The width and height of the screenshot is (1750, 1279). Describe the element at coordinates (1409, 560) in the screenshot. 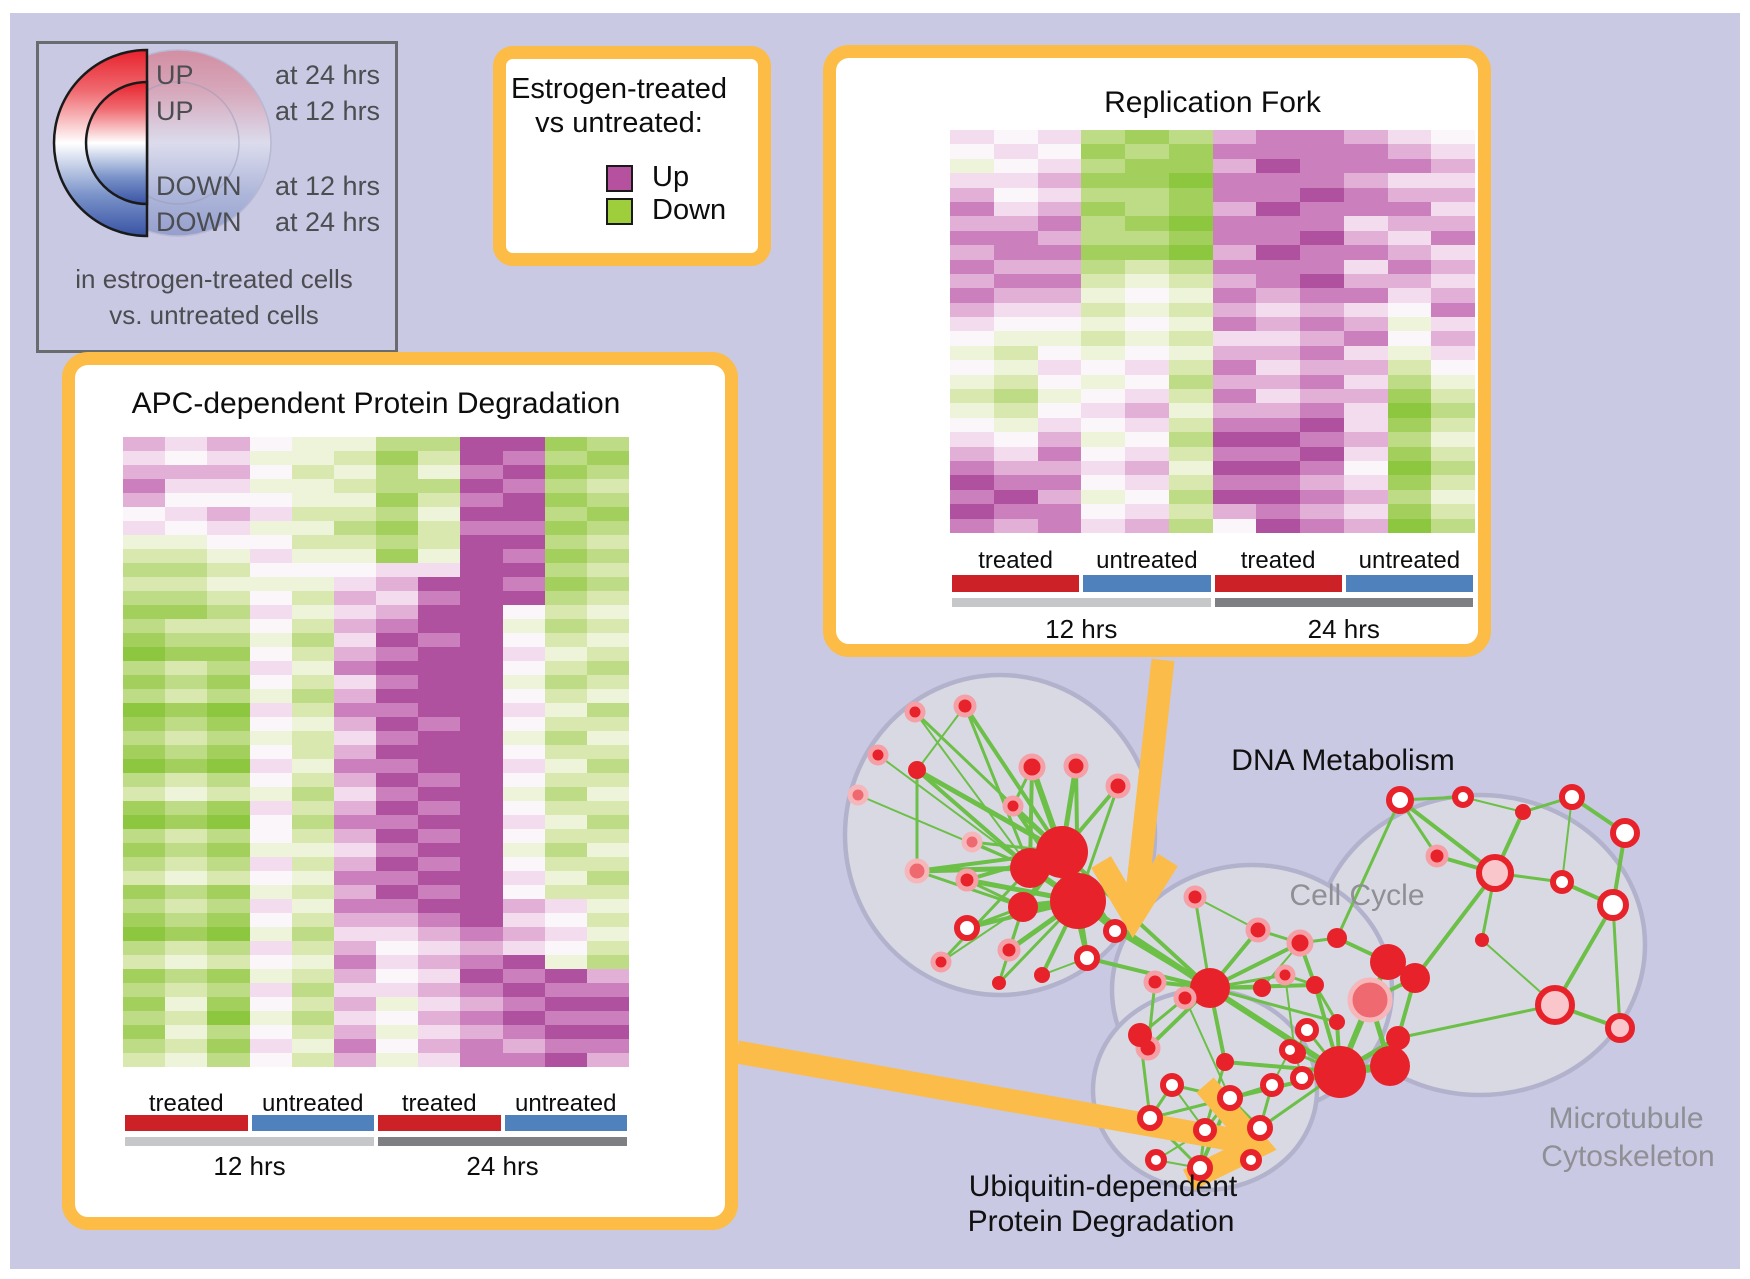

I see `condition-label: untreated` at that location.